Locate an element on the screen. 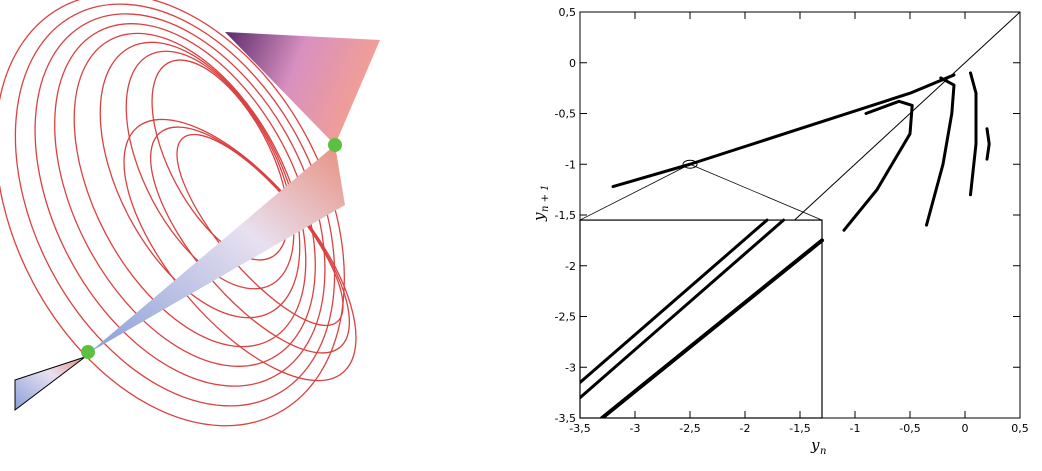  y-tick-label: -0,5 is located at coordinates (565, 114).